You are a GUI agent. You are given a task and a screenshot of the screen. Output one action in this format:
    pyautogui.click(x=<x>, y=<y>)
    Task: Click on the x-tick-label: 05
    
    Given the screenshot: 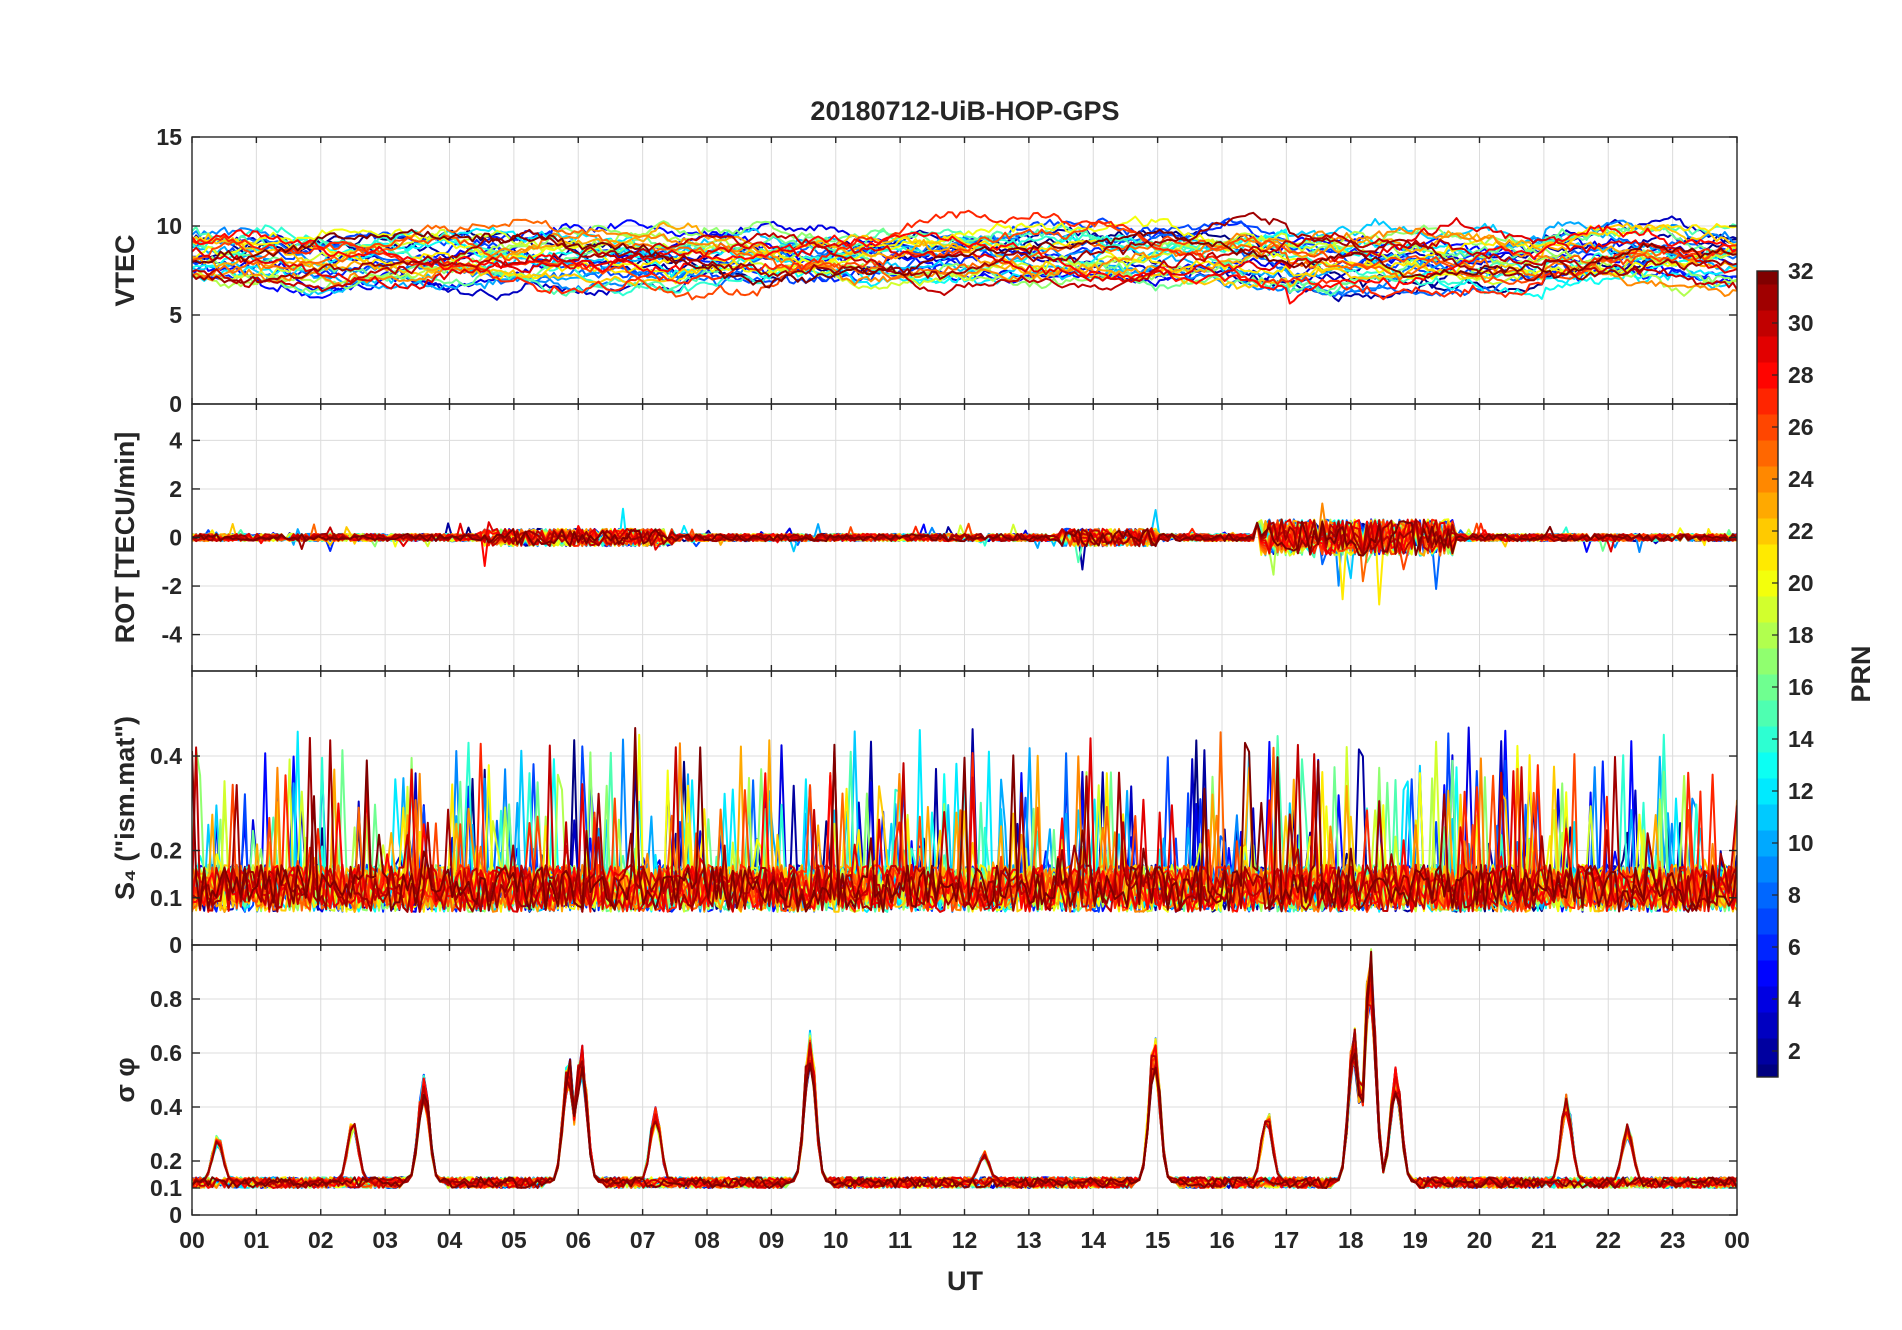 What is the action you would take?
    pyautogui.click(x=514, y=1240)
    